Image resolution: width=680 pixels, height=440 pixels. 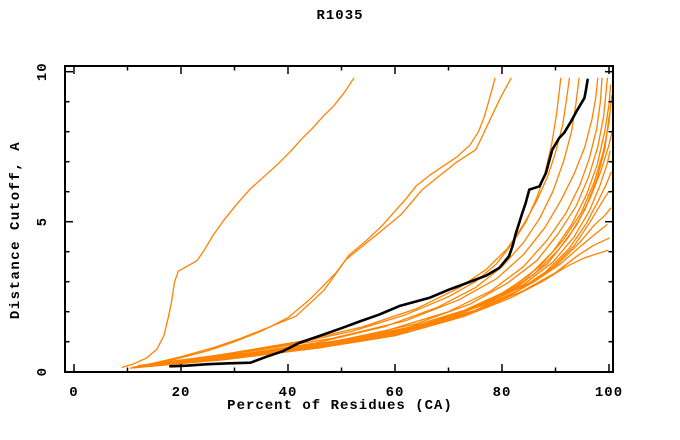 I want to click on y-tick-label: 0, so click(x=43, y=371).